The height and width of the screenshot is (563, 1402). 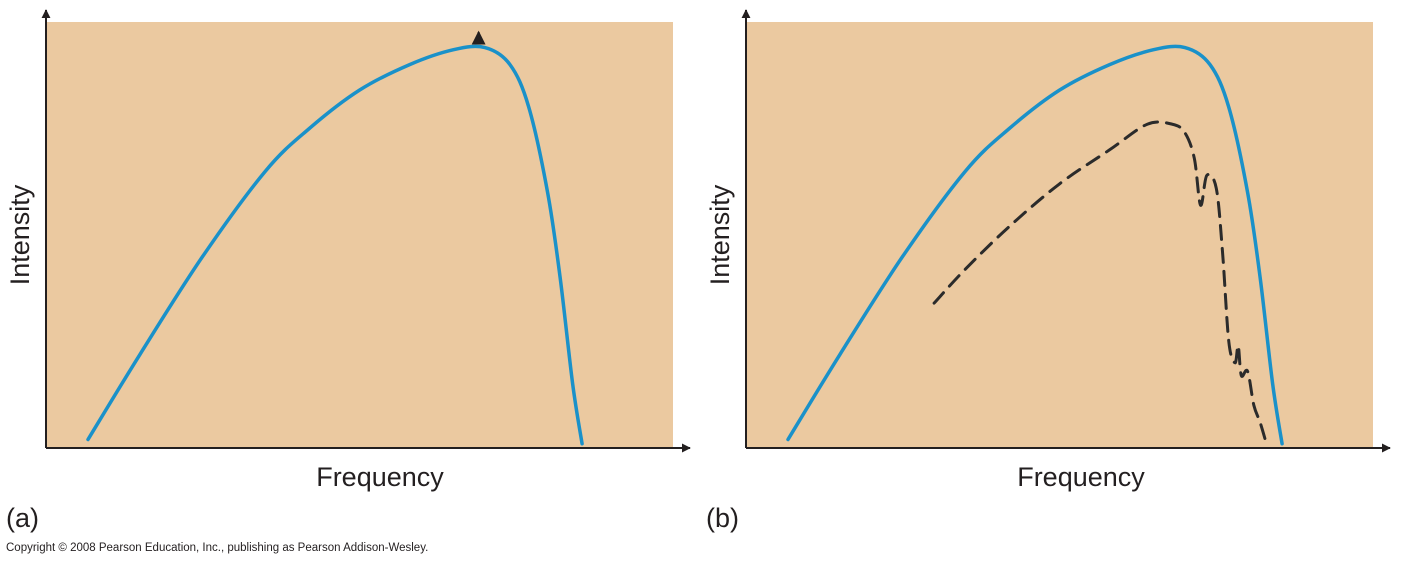 What do you see at coordinates (380, 477) in the screenshot?
I see `panel-a-x-label: Frequency` at bounding box center [380, 477].